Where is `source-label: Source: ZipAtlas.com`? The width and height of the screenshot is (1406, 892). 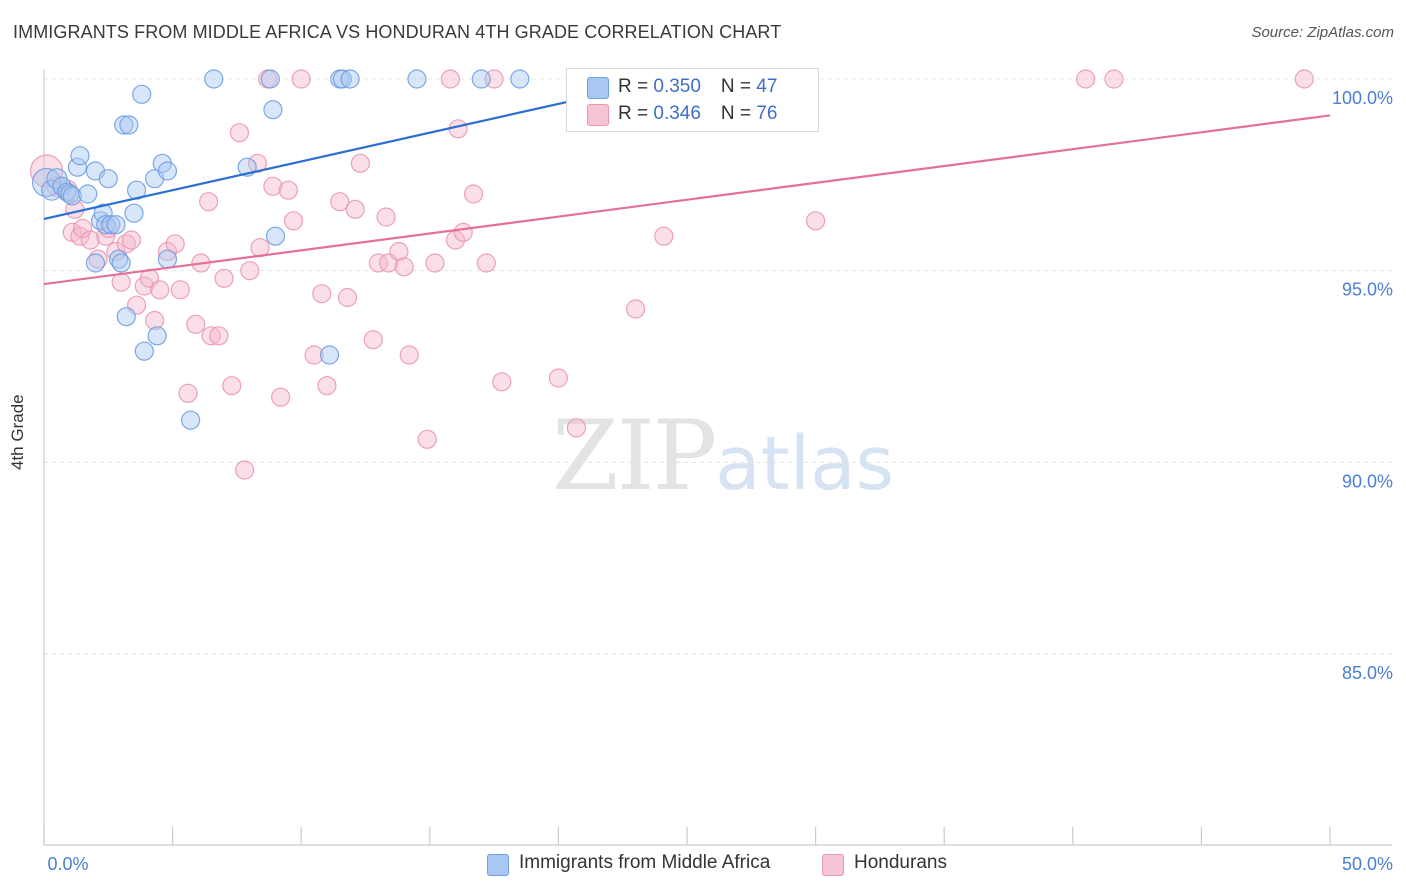
source-label: Source: ZipAtlas.com is located at coordinates (1322, 32).